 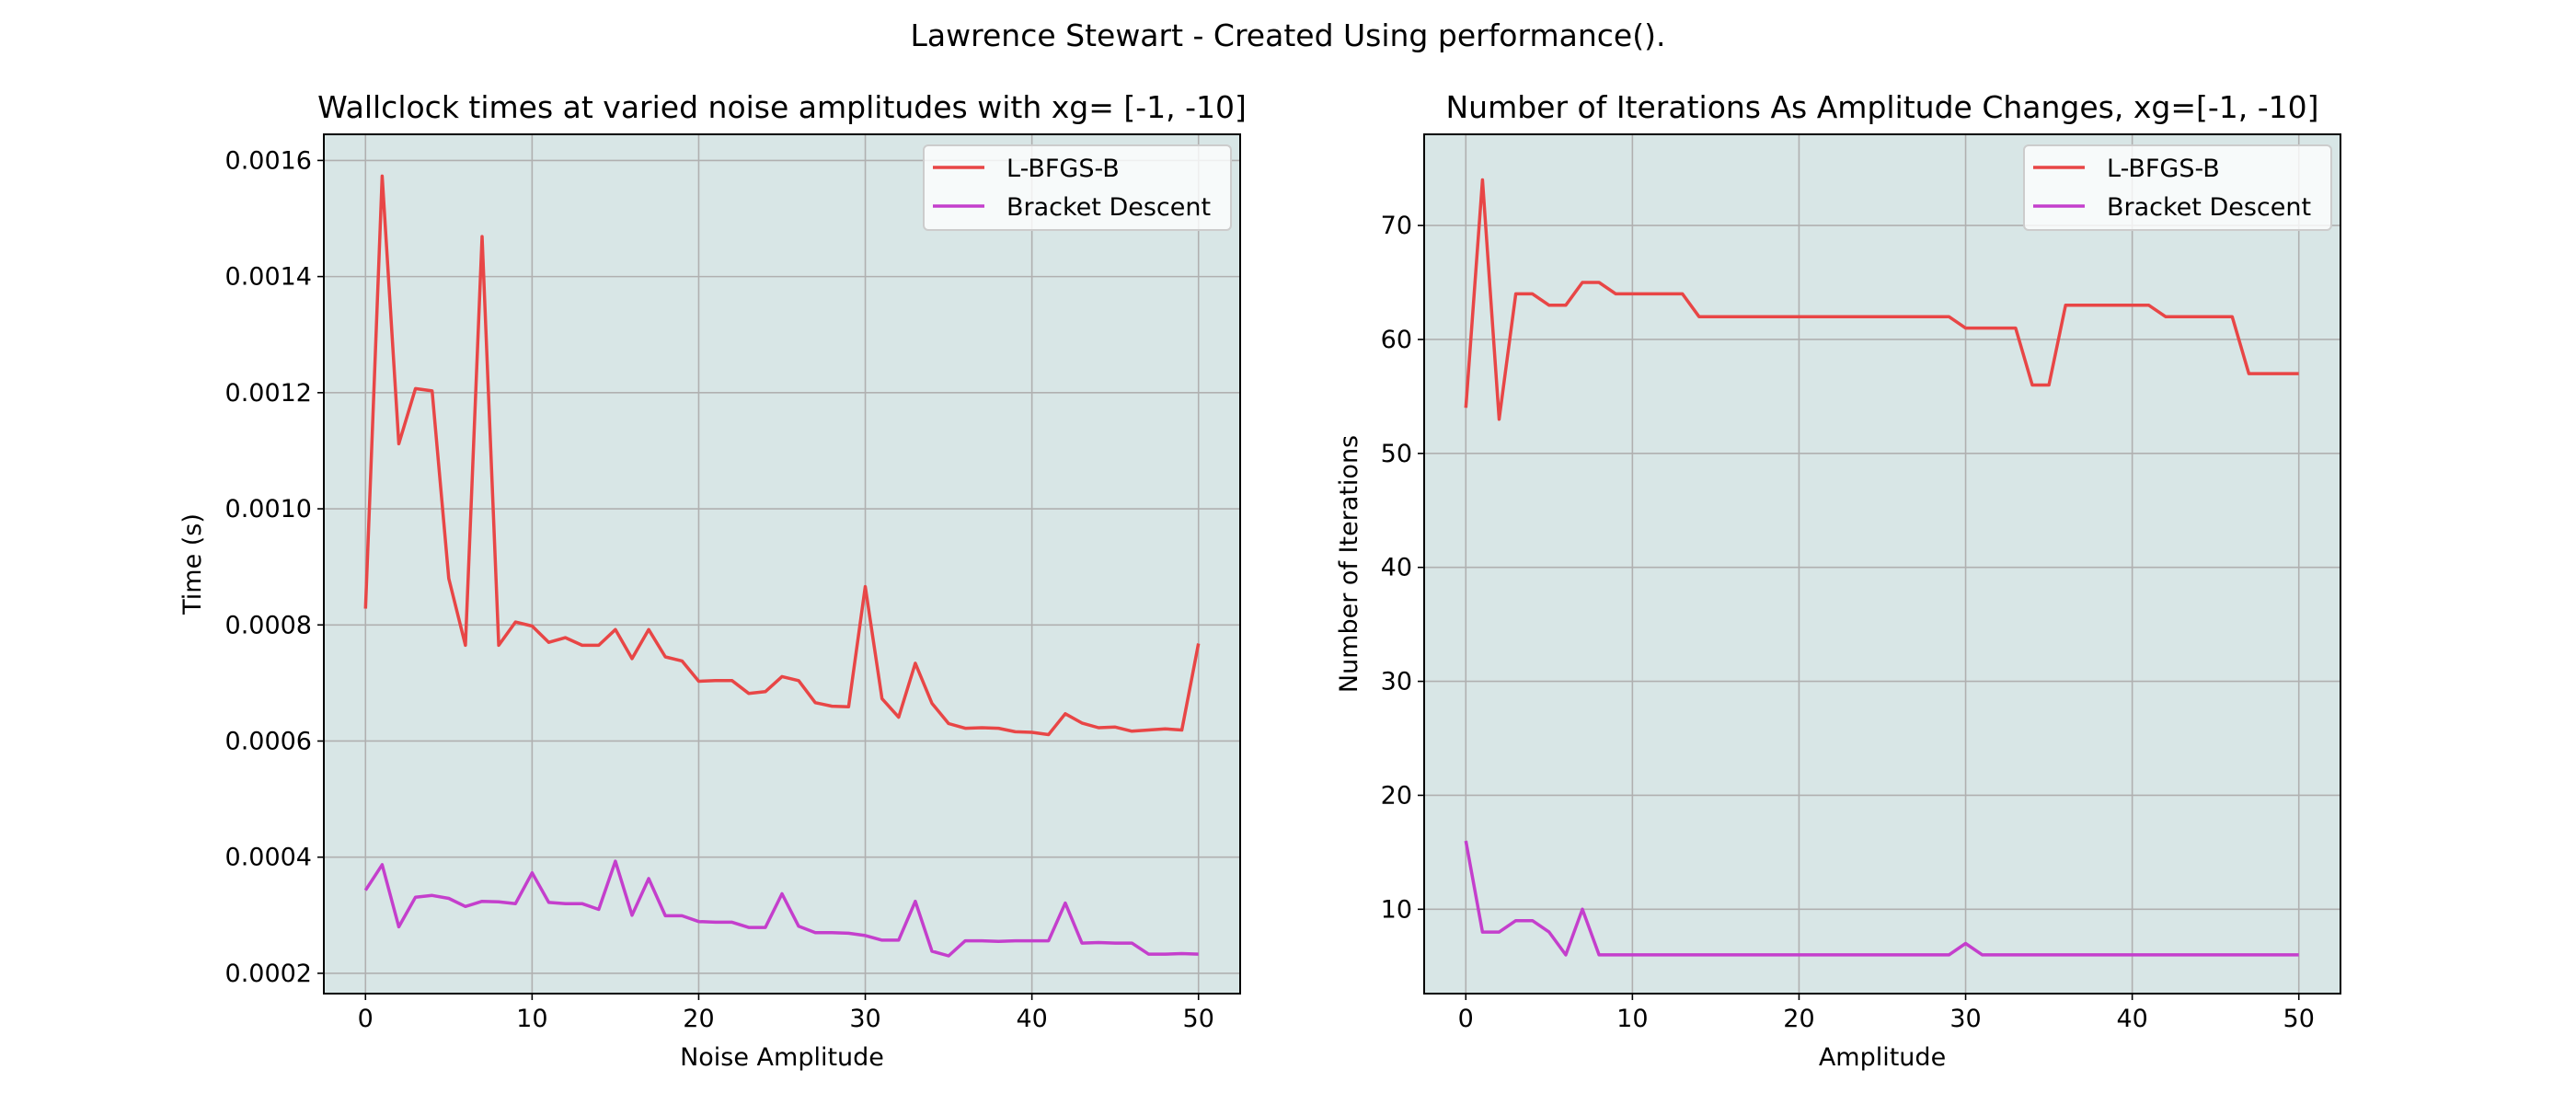 I want to click on y-tick-label: 0.0008, so click(x=268, y=625).